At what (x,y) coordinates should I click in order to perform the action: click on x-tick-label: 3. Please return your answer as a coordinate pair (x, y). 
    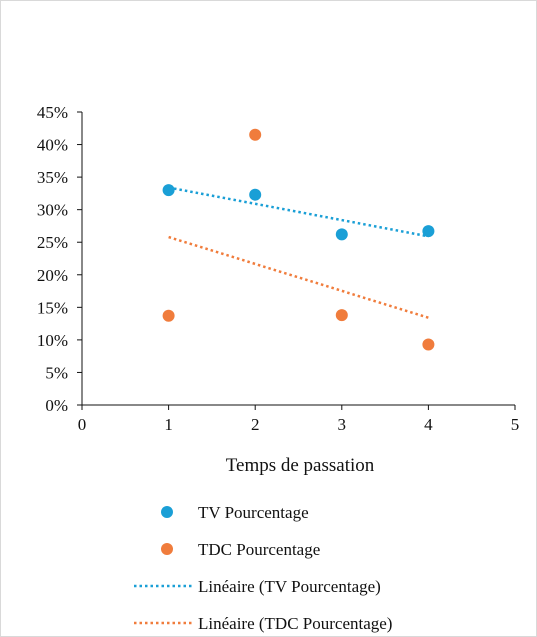
    Looking at the image, I should click on (342, 424).